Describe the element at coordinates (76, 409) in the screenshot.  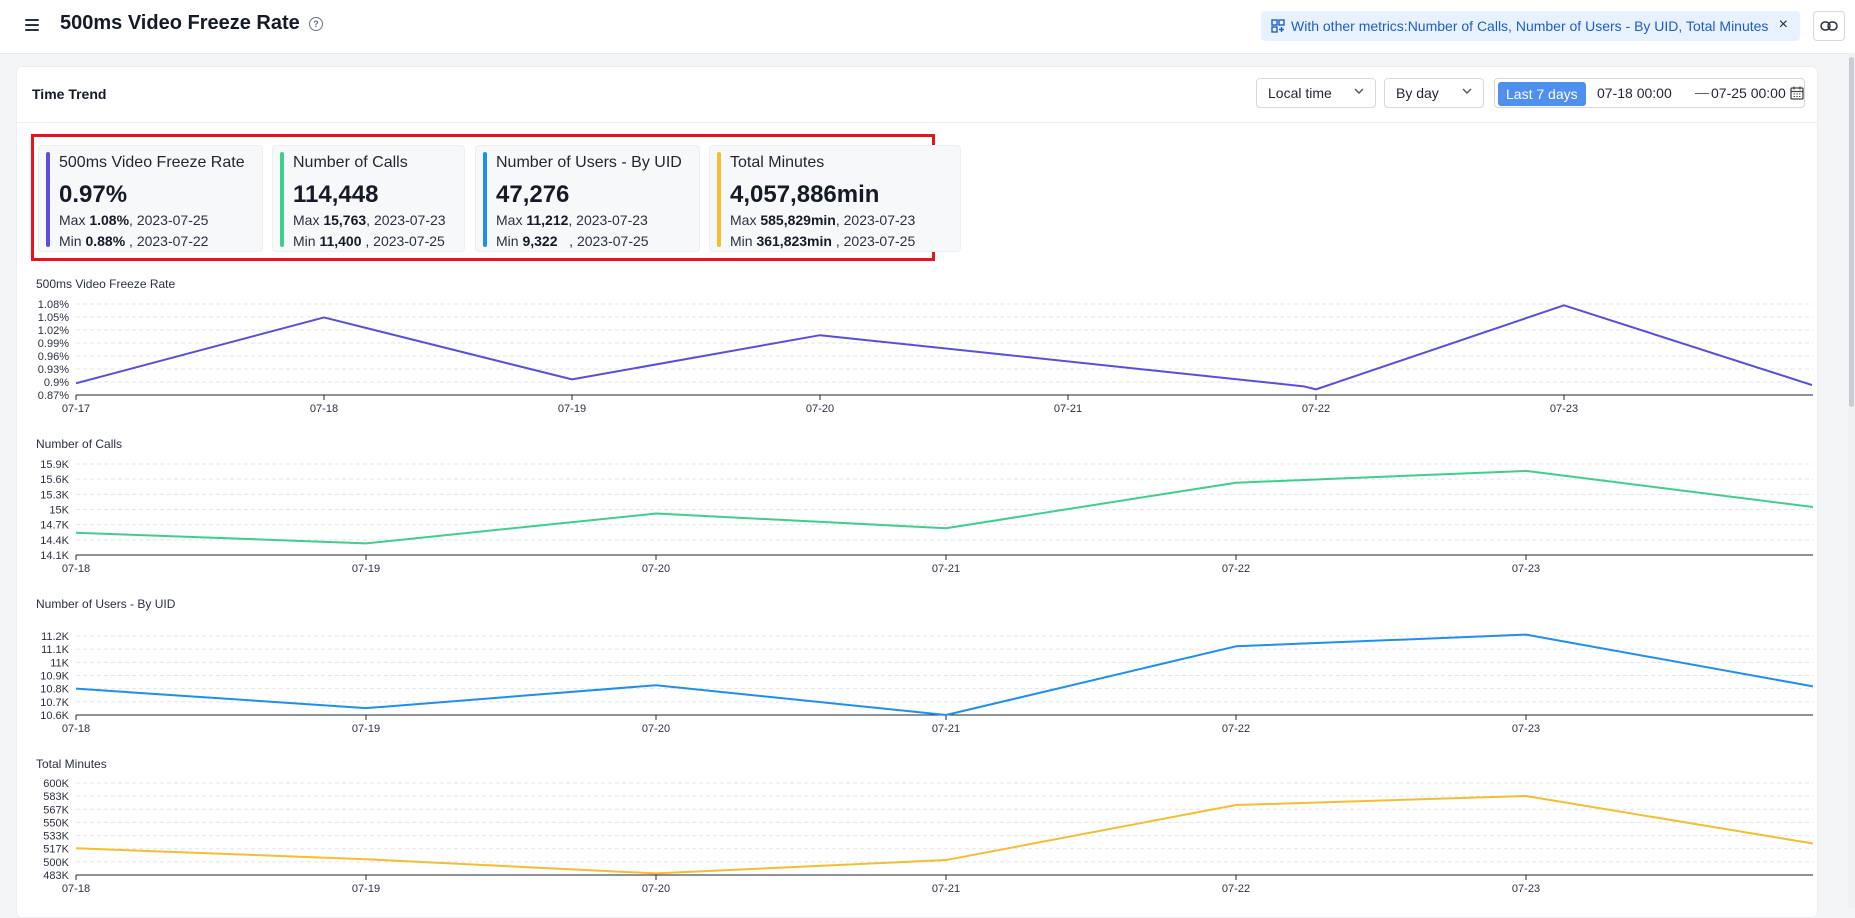
I see `x-tick-label: 07-17` at that location.